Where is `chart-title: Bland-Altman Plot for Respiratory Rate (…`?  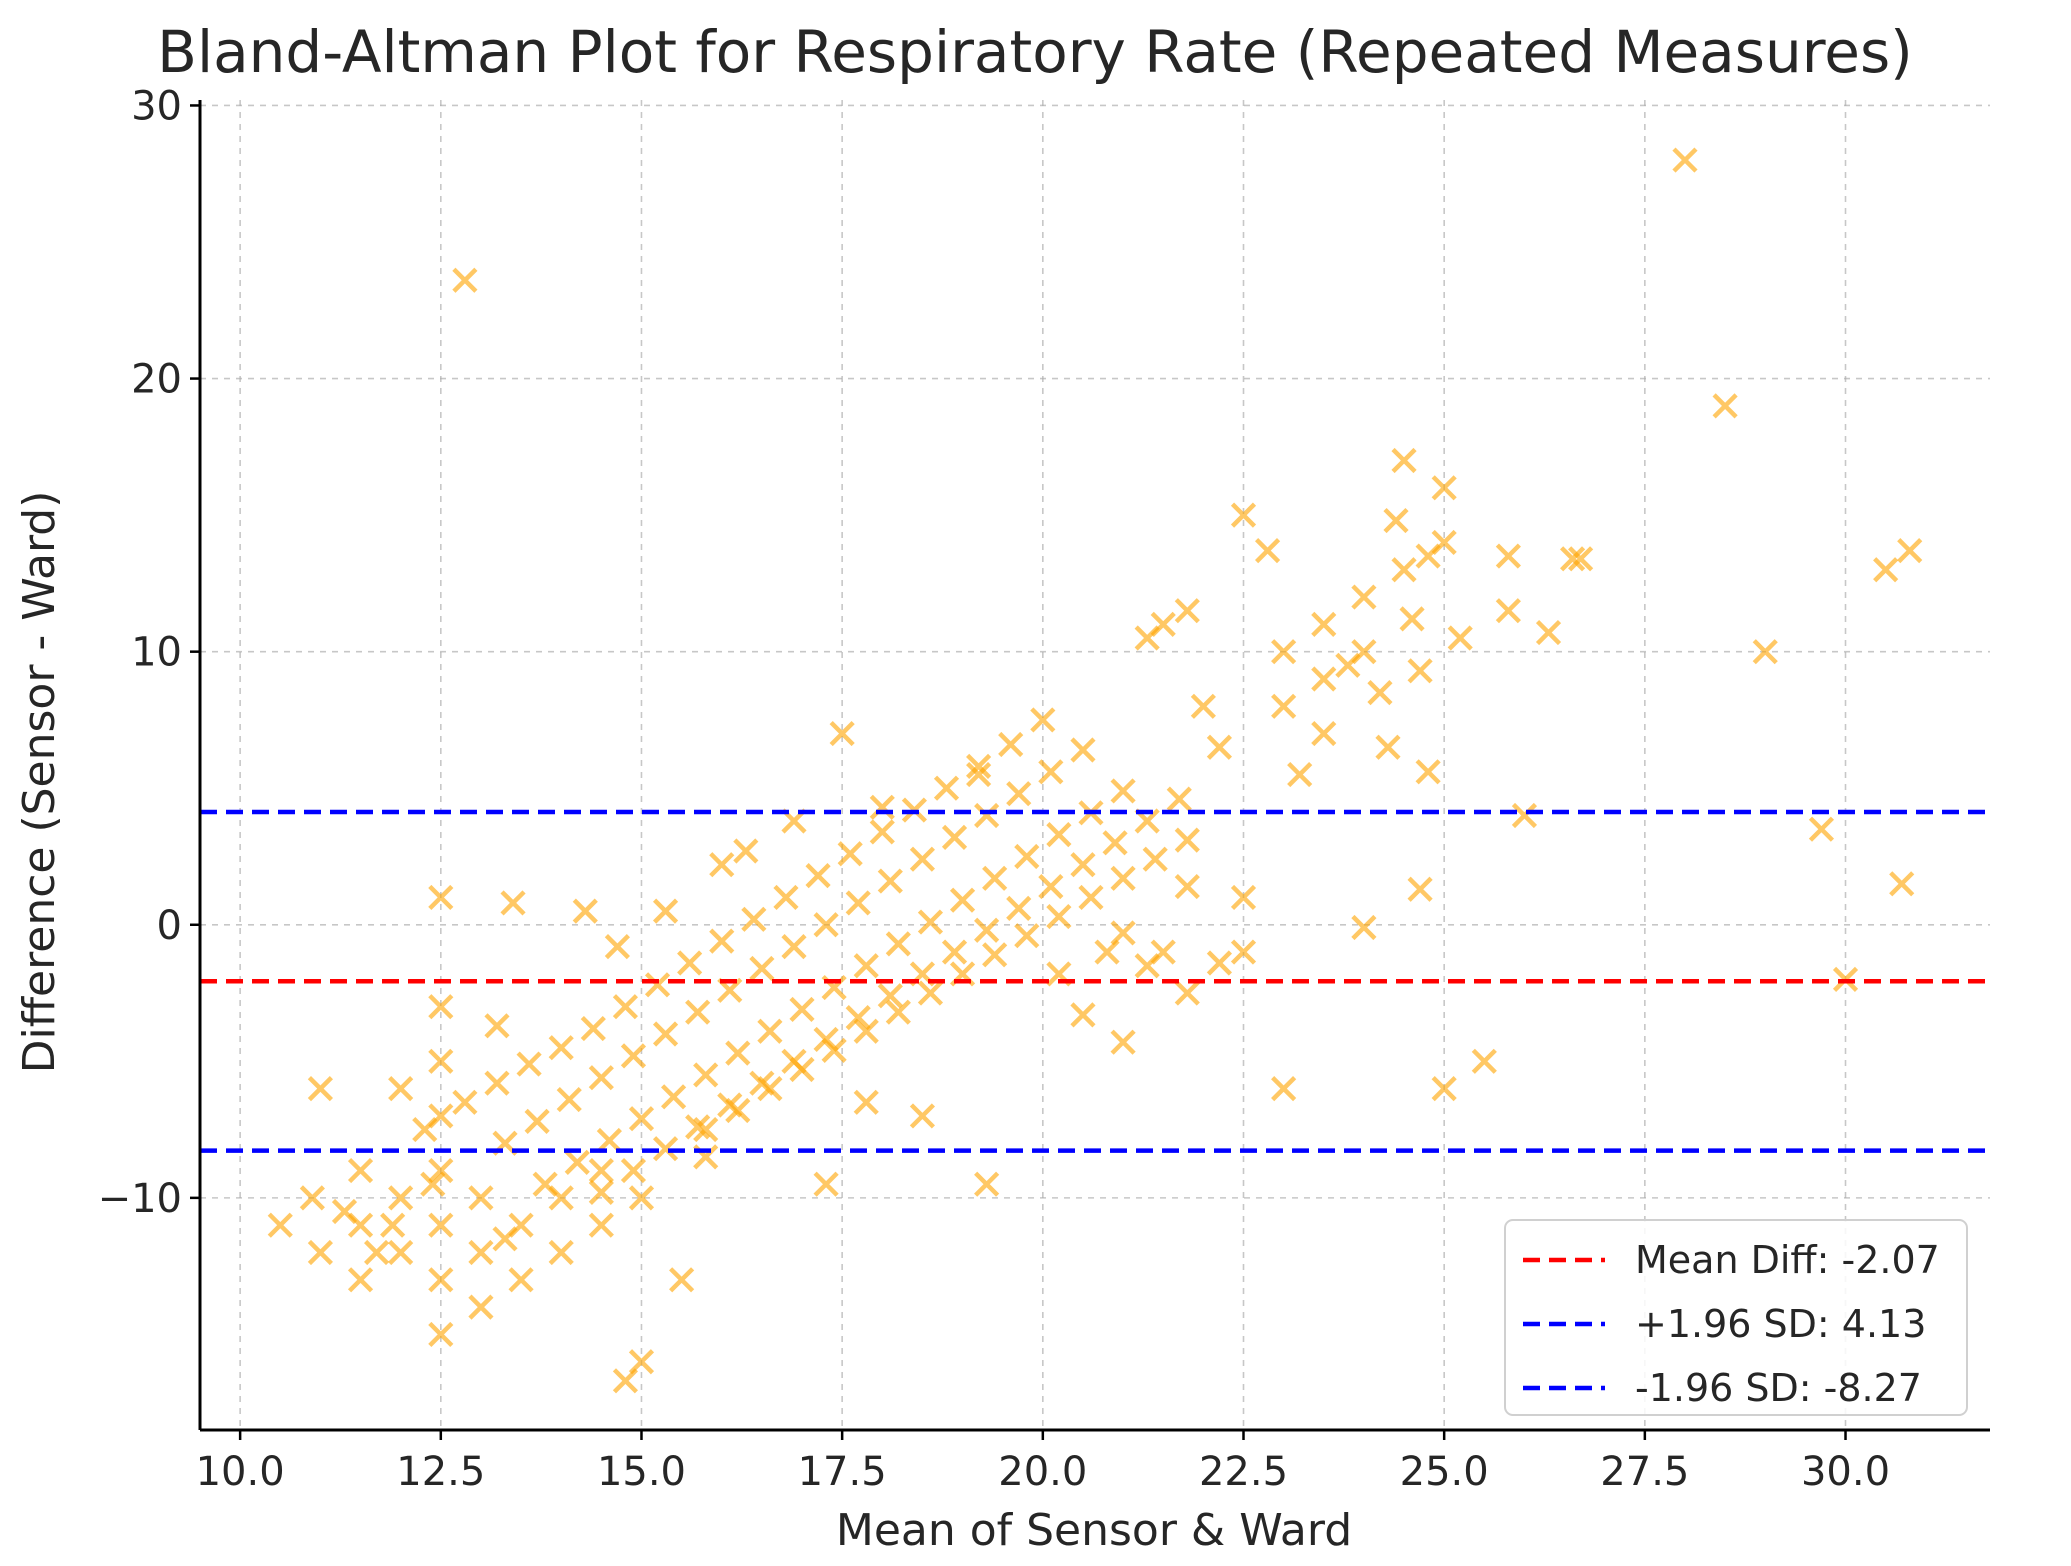
chart-title: Bland-Altman Plot for Respiratory Rate (… is located at coordinates (1035, 52).